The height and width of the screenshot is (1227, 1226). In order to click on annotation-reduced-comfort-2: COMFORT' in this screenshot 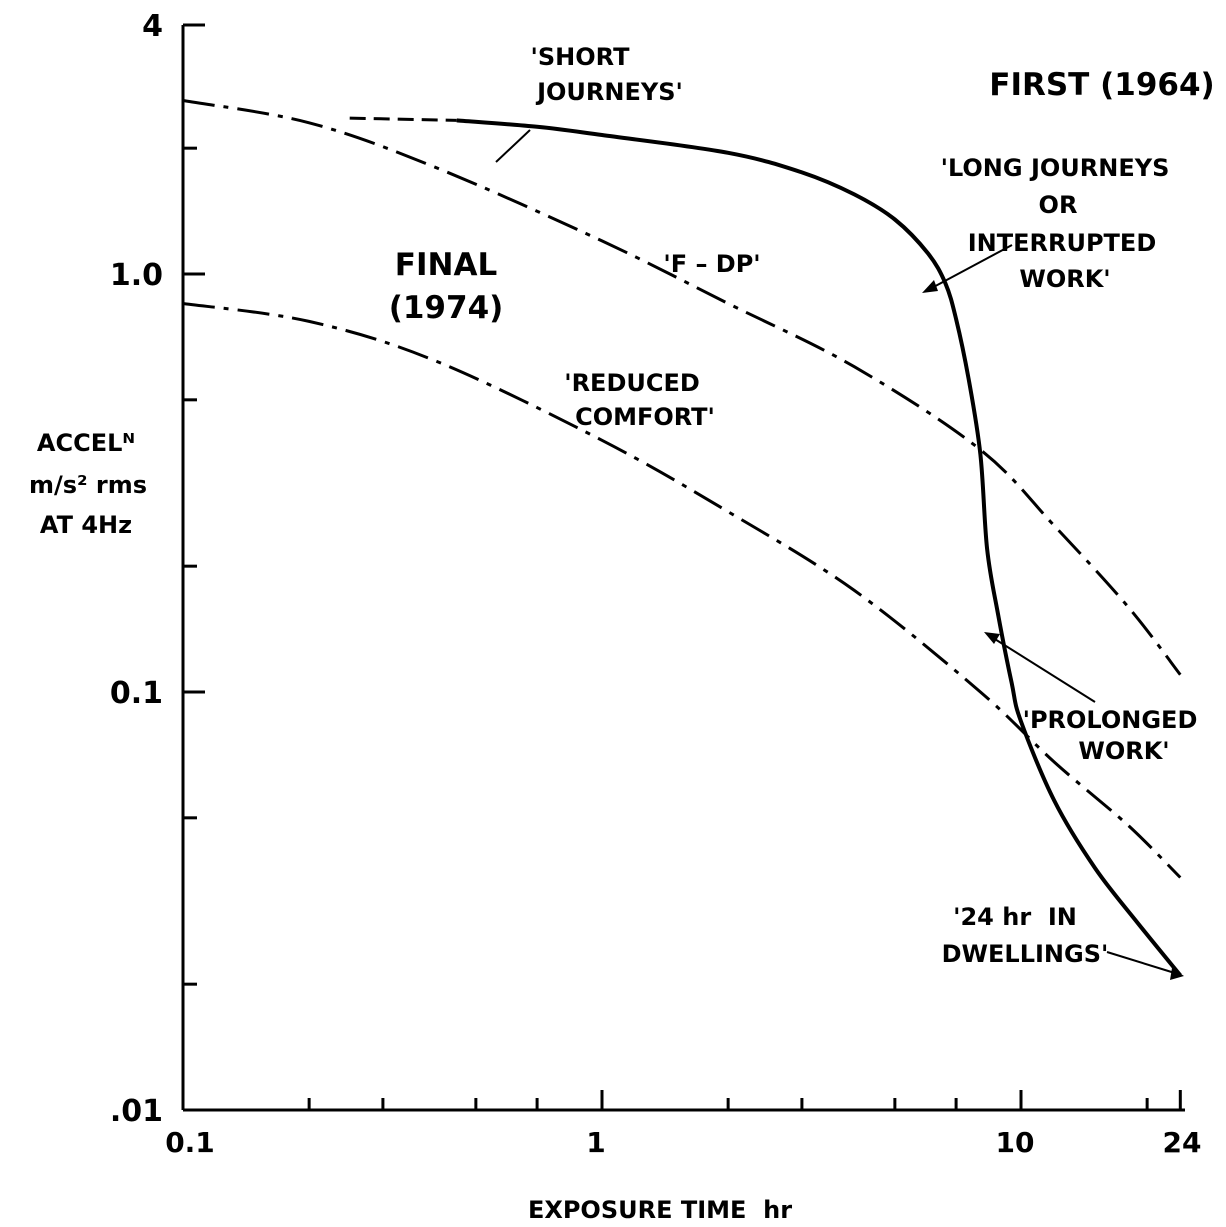, I will do `click(645, 417)`.